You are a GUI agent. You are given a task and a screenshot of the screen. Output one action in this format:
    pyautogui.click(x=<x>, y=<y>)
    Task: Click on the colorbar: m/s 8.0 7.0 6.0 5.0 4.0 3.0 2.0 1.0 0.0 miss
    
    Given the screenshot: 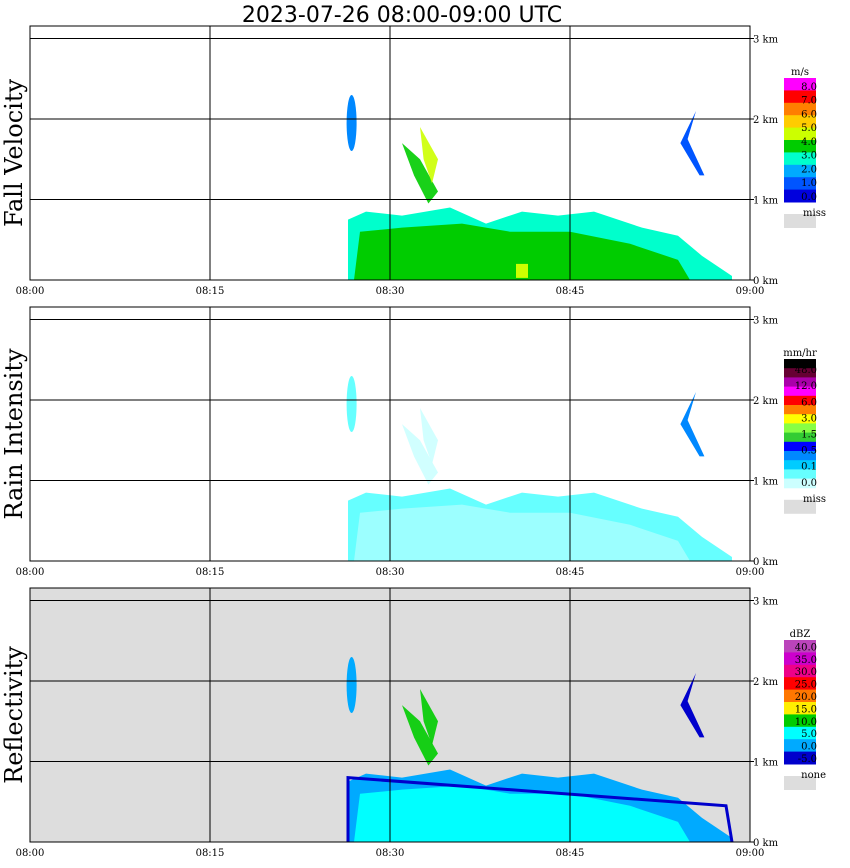 What is the action you would take?
    pyautogui.click(x=805, y=147)
    